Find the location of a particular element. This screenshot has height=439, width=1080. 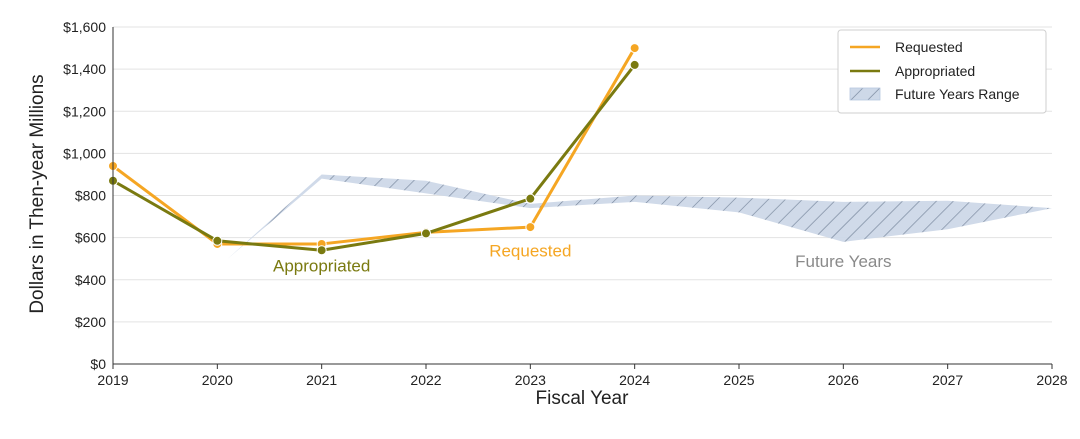

x-tick-label: 2026 is located at coordinates (843, 380).